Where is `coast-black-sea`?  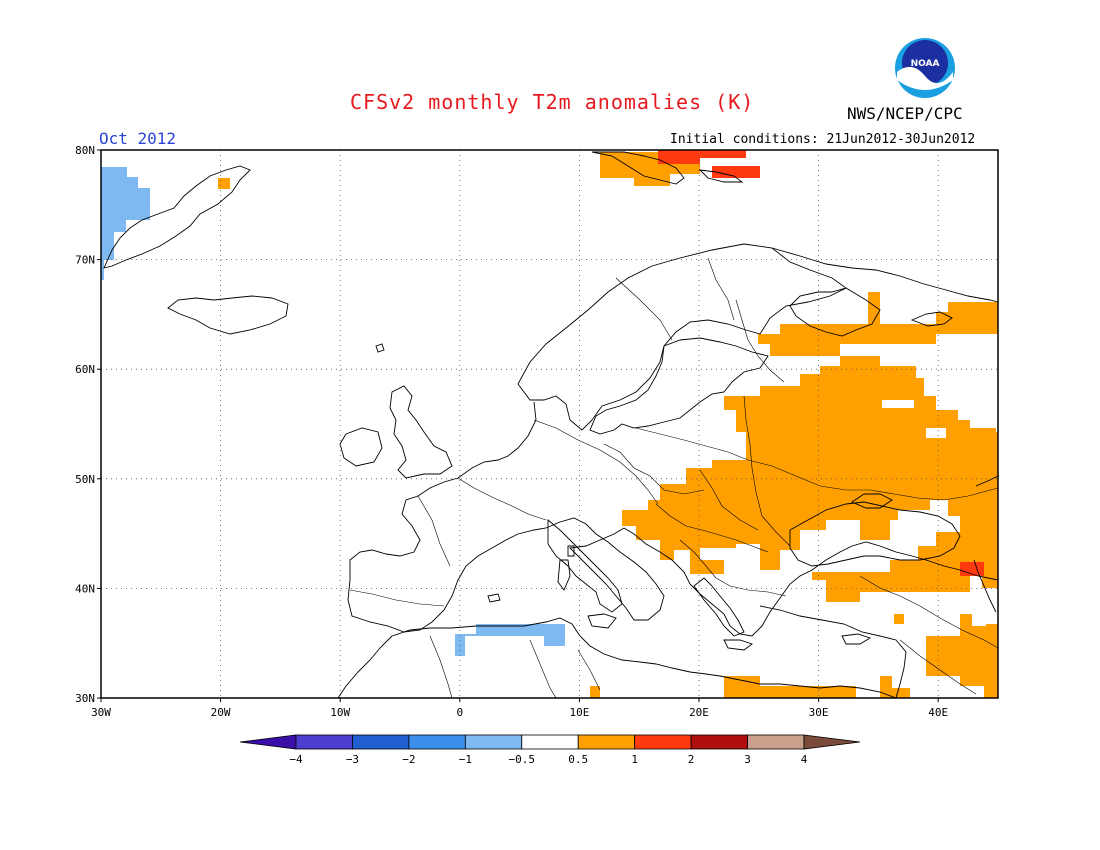 coast-black-sea is located at coordinates (875, 534).